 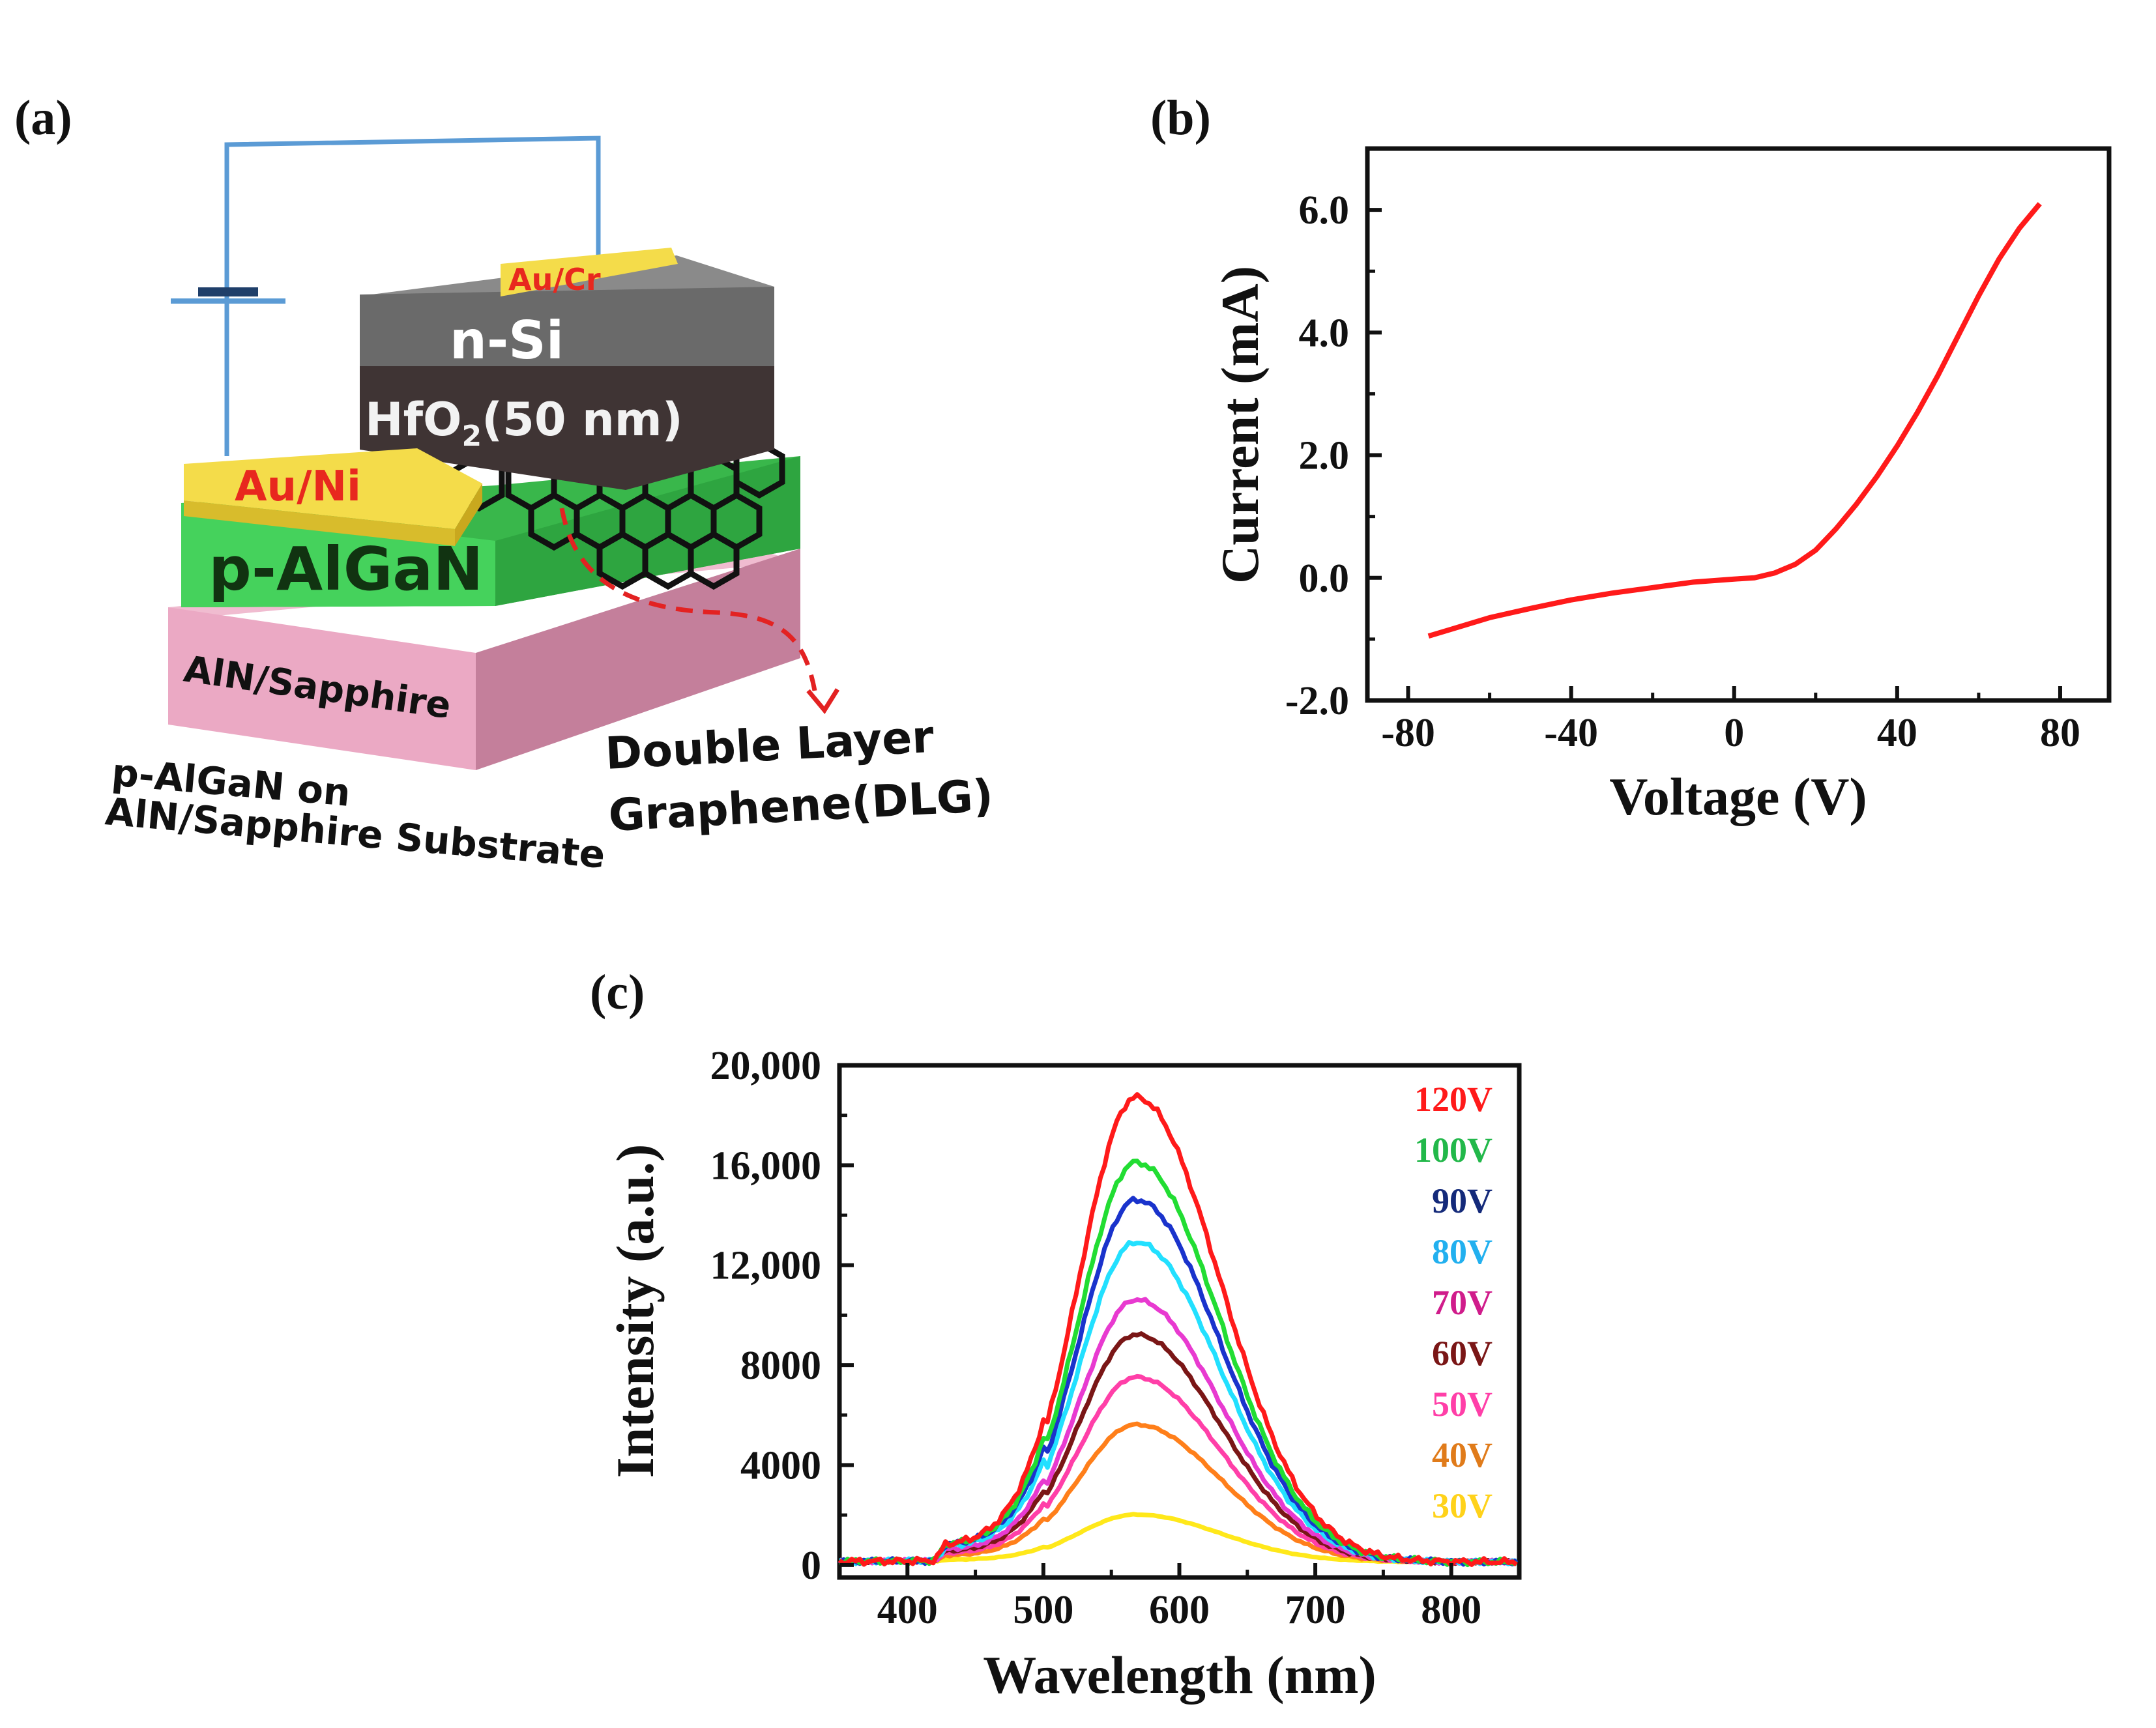 What do you see at coordinates (1453, 1100) in the screenshot?
I see `legend-item-120V: 120V` at bounding box center [1453, 1100].